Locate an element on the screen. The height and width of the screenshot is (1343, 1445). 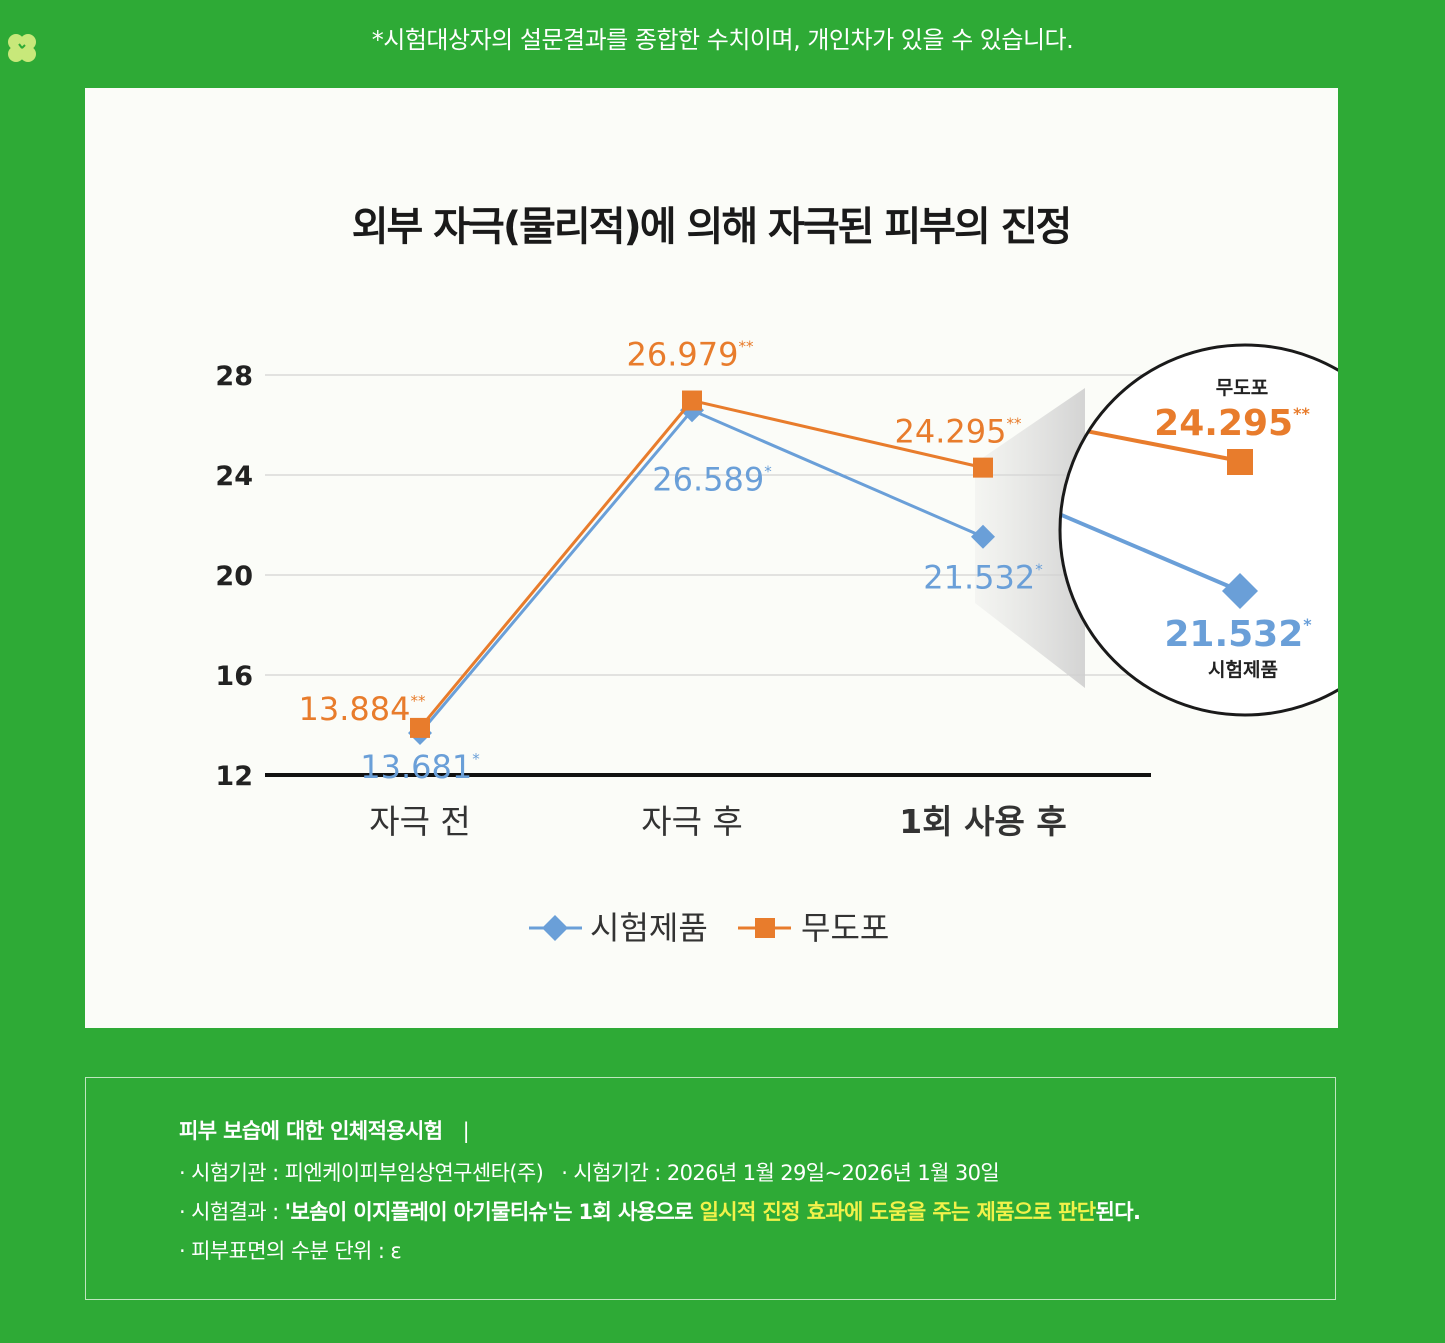
zoom-product-point is located at coordinates (1240, 591).